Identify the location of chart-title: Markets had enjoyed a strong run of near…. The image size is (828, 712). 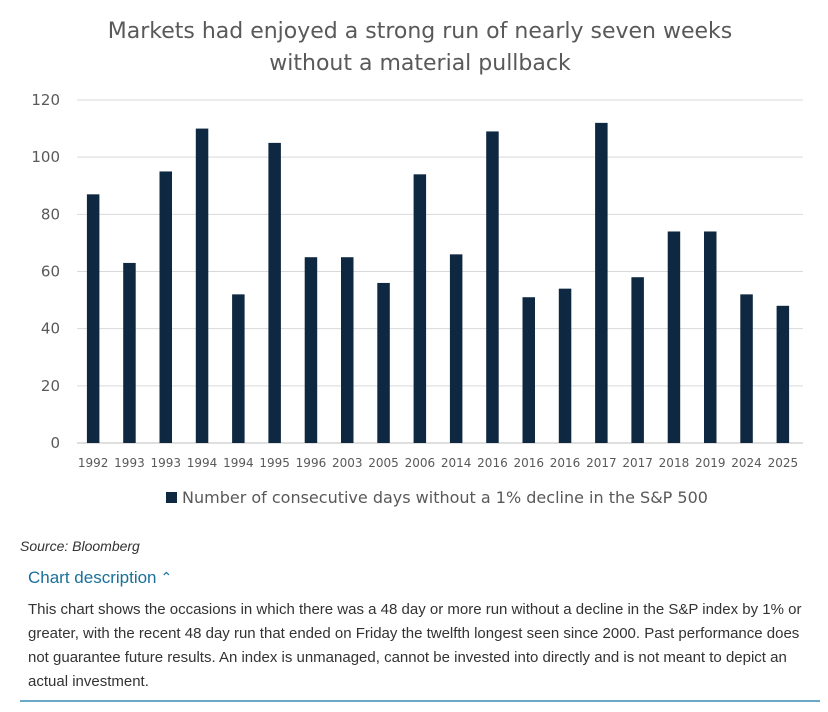
(420, 47).